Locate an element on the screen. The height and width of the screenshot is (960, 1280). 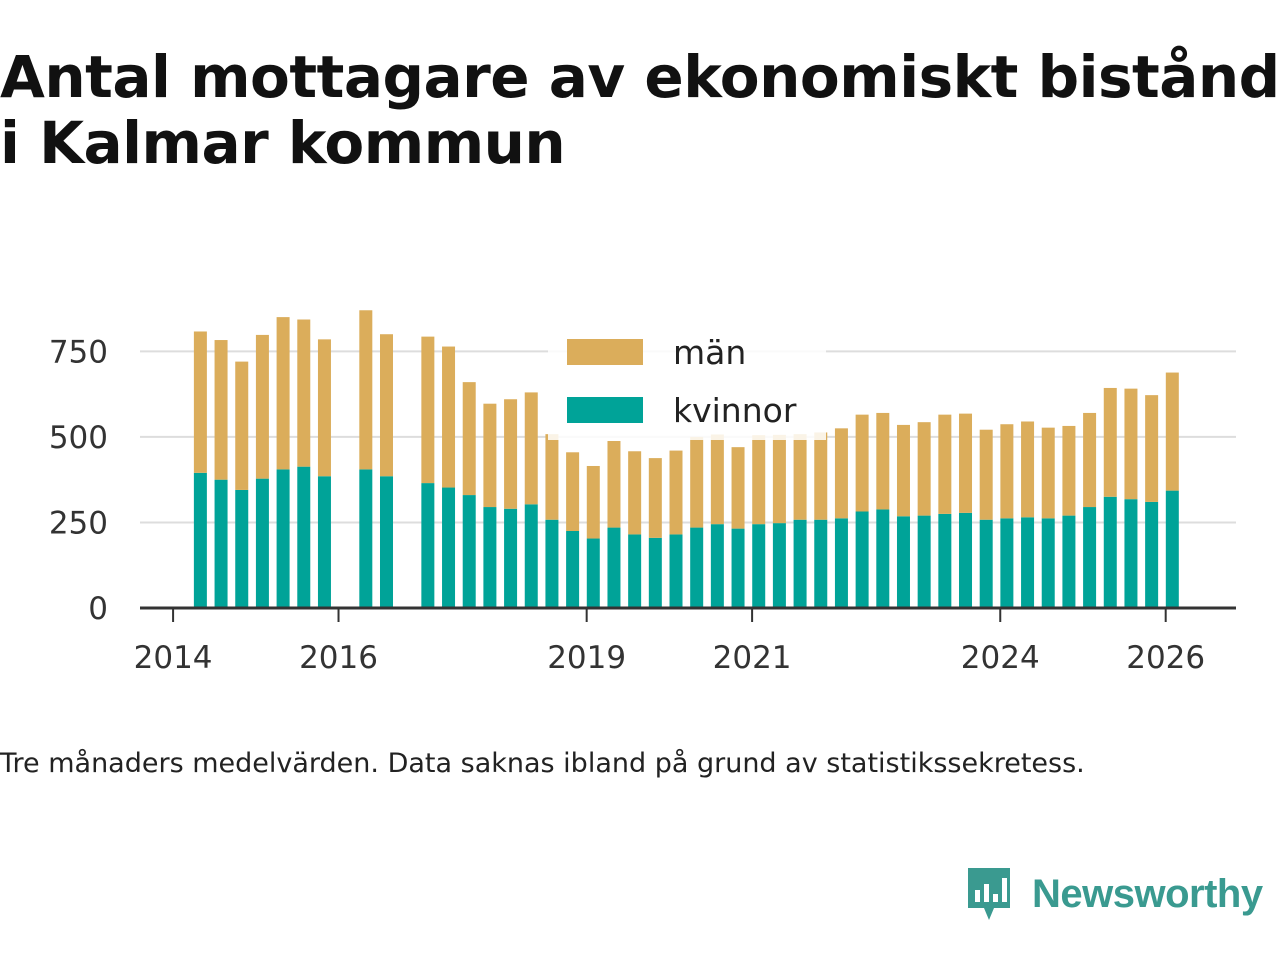
brand-name: Newsworthy is located at coordinates (1147, 893).